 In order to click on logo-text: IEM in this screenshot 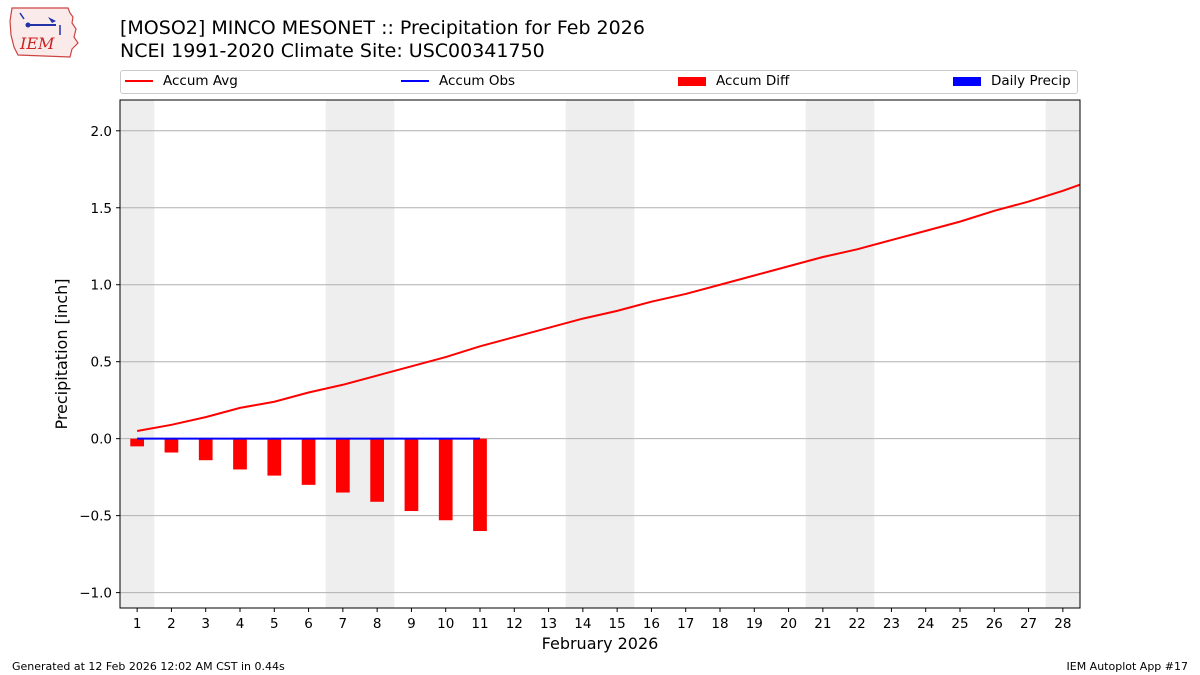, I will do `click(37, 43)`.